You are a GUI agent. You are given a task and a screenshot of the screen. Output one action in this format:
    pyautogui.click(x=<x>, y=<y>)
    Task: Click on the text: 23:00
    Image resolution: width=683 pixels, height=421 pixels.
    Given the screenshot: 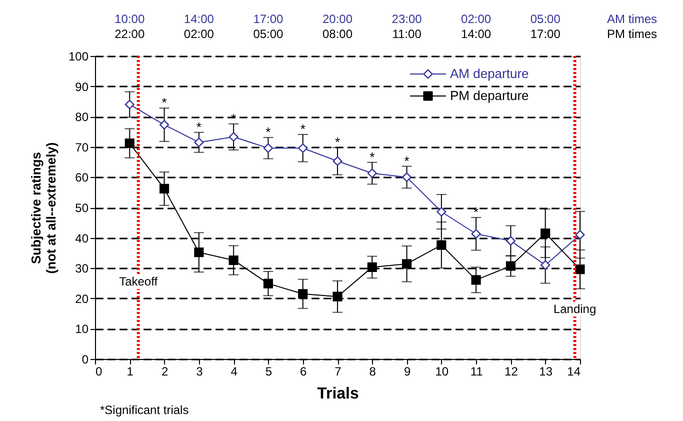 What is the action you would take?
    pyautogui.click(x=407, y=19)
    